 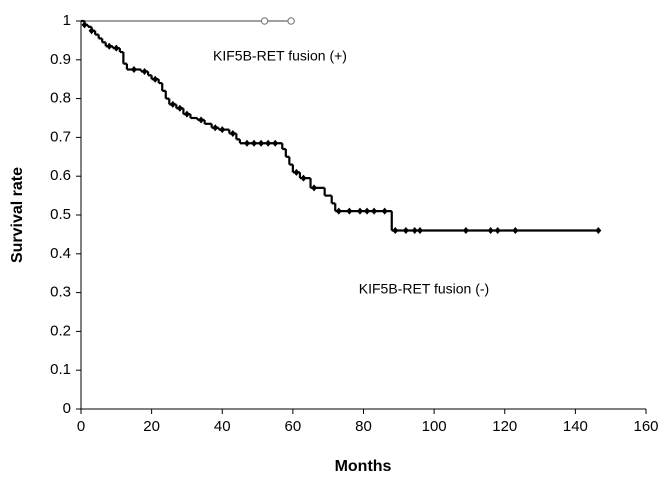 I want to click on y-tick-label: 0.5, so click(x=60, y=214).